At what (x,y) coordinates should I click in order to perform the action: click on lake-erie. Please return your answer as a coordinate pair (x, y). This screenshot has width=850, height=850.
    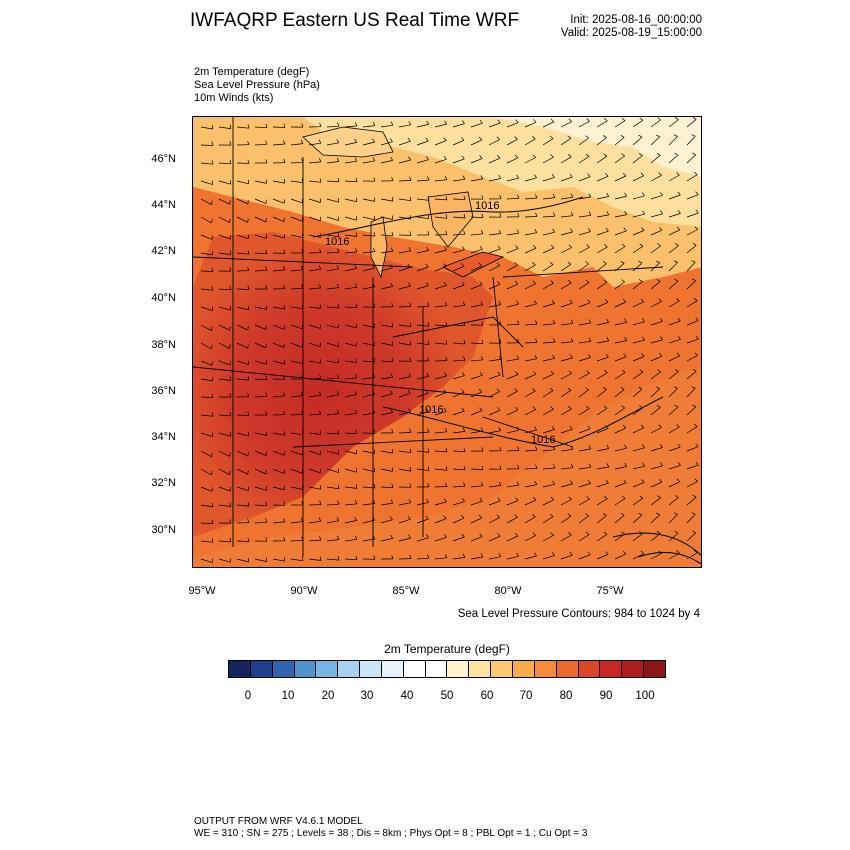
    Looking at the image, I should click on (473, 264).